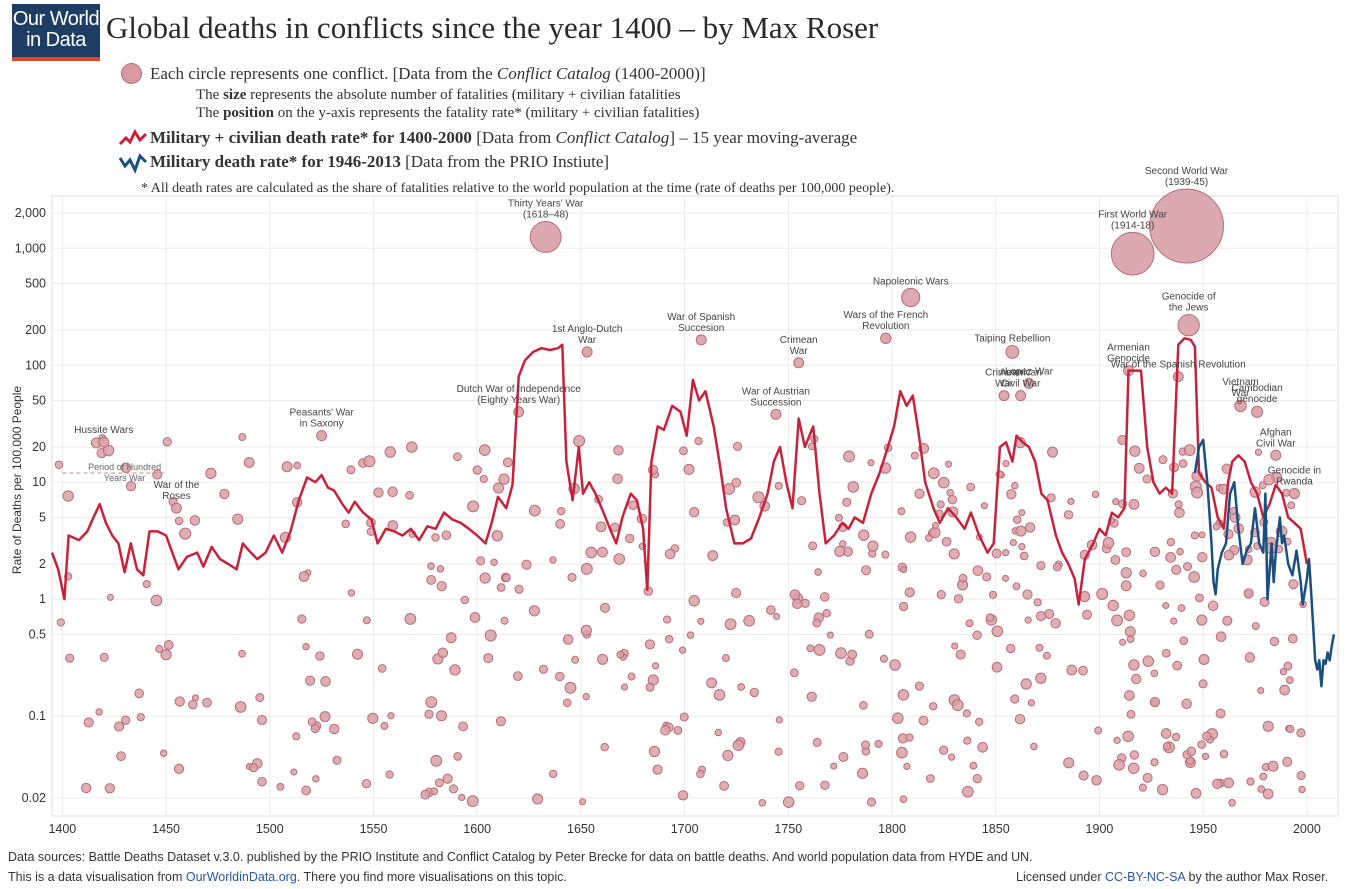 This screenshot has height=889, width=1360. What do you see at coordinates (1241, 393) in the screenshot?
I see `conflict-label: War` at bounding box center [1241, 393].